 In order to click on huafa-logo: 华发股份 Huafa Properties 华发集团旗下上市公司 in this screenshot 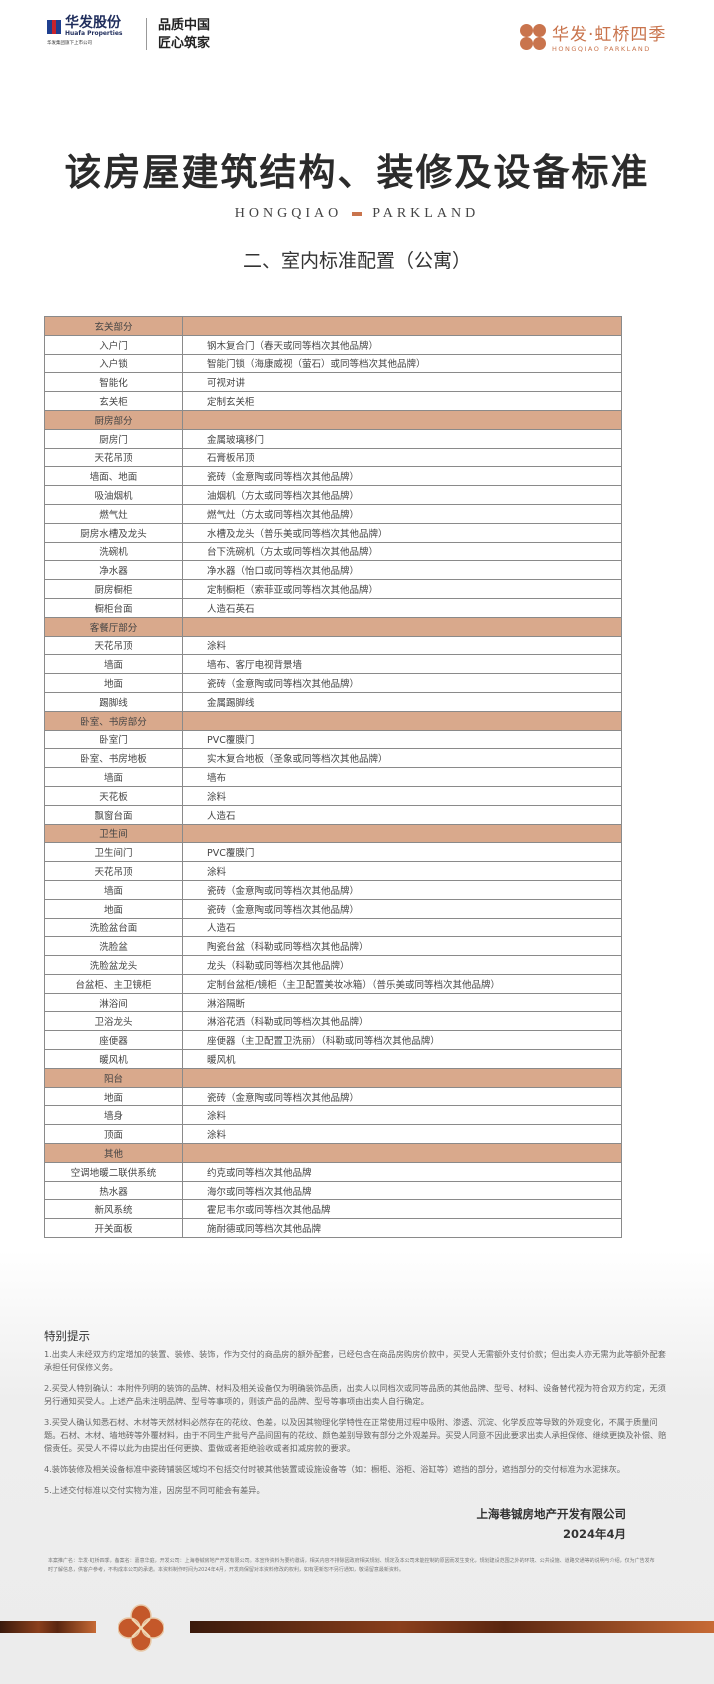, I will do `click(84, 31)`.